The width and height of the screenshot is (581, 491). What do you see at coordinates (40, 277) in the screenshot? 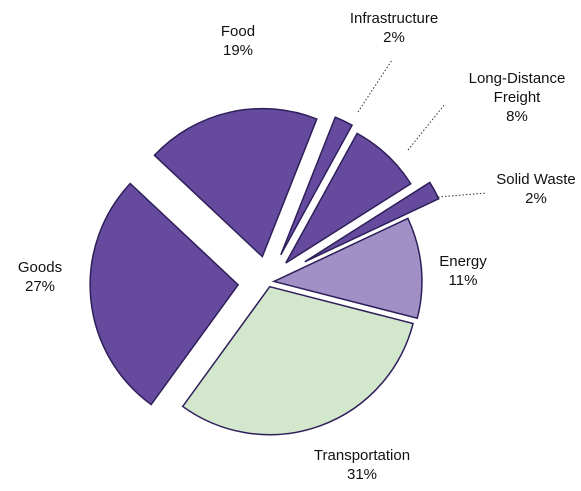
I see `slice-label: Goods 27%` at bounding box center [40, 277].